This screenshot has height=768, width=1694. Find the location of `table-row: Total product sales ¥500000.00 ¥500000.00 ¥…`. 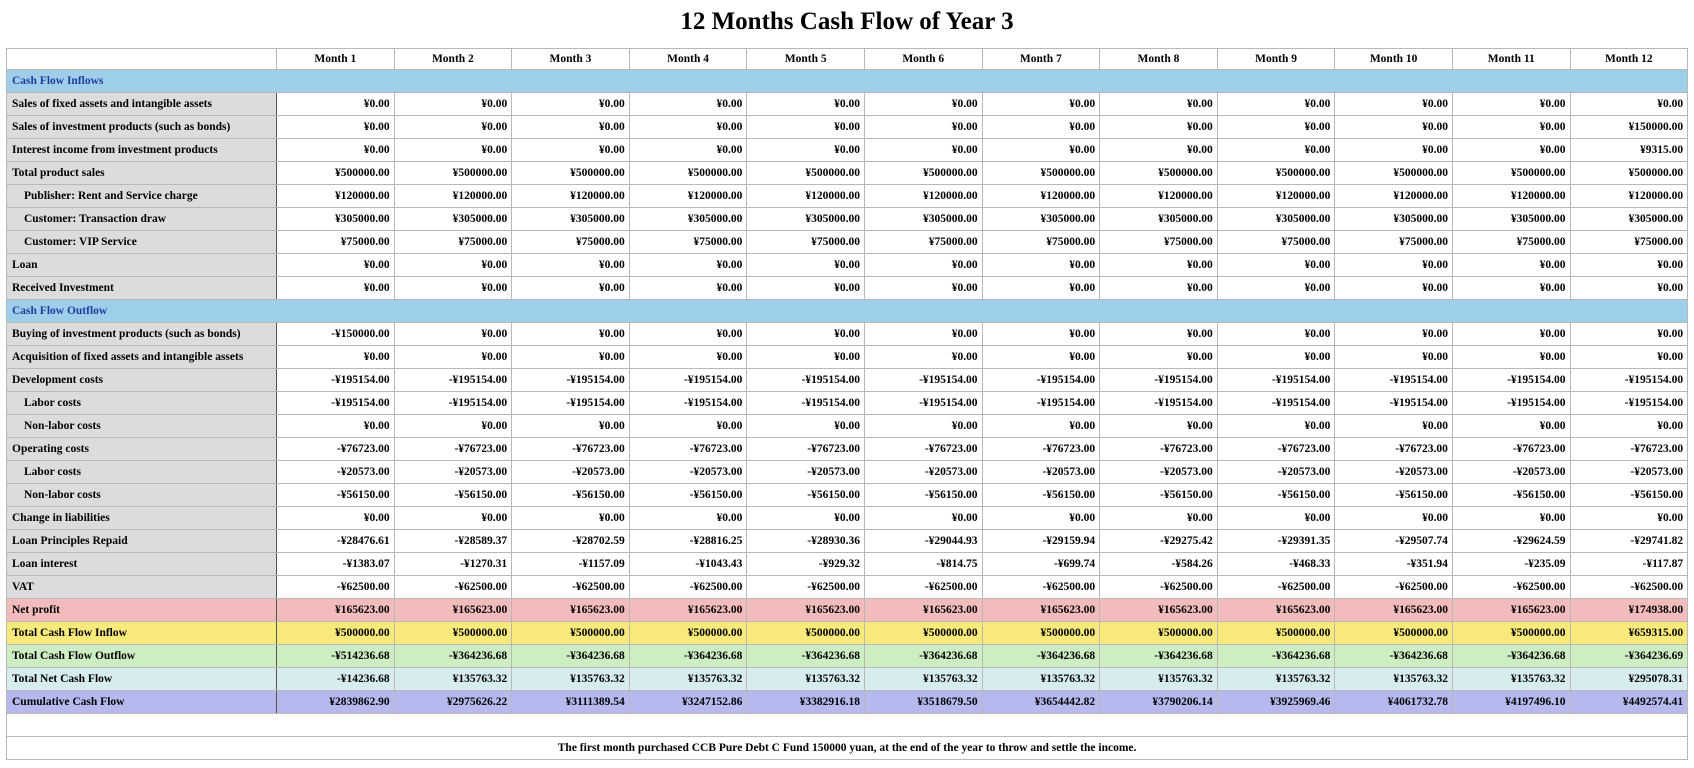

table-row: Total product sales ¥500000.00 ¥500000.00 ¥… is located at coordinates (847, 173).